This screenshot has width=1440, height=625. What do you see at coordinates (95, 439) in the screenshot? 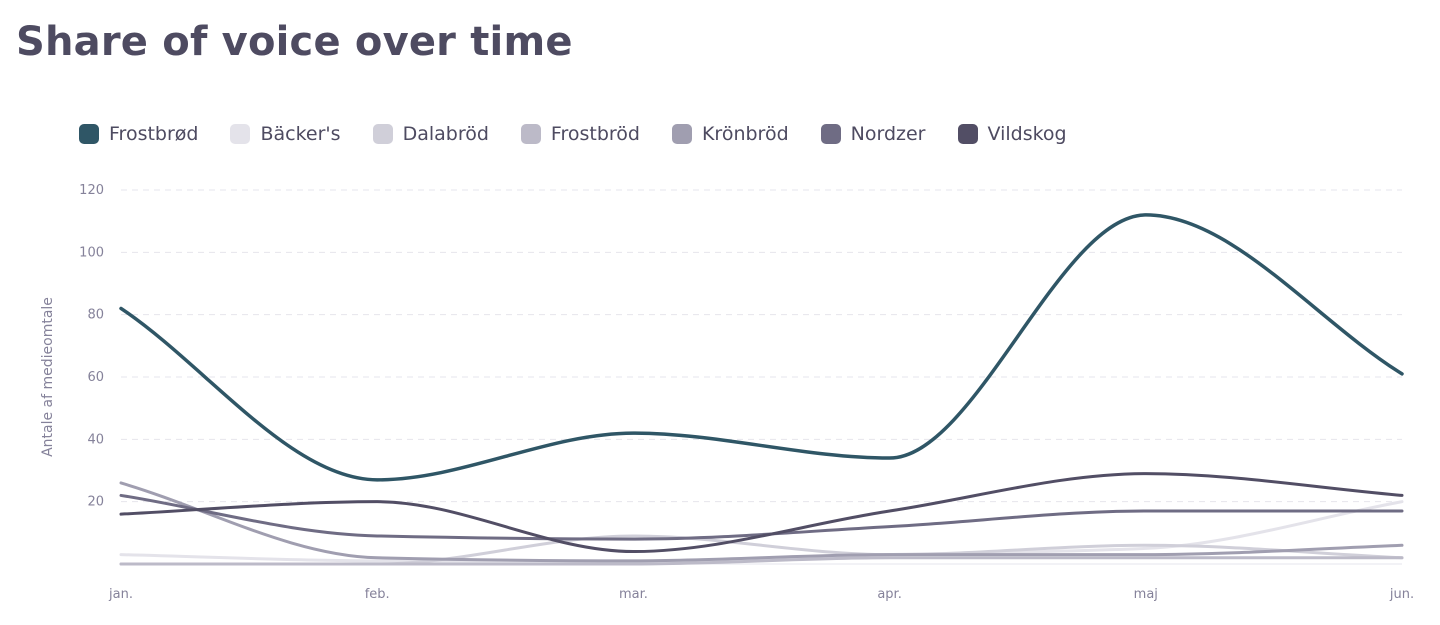
I see `y-tick-label-40: 40` at bounding box center [95, 439].